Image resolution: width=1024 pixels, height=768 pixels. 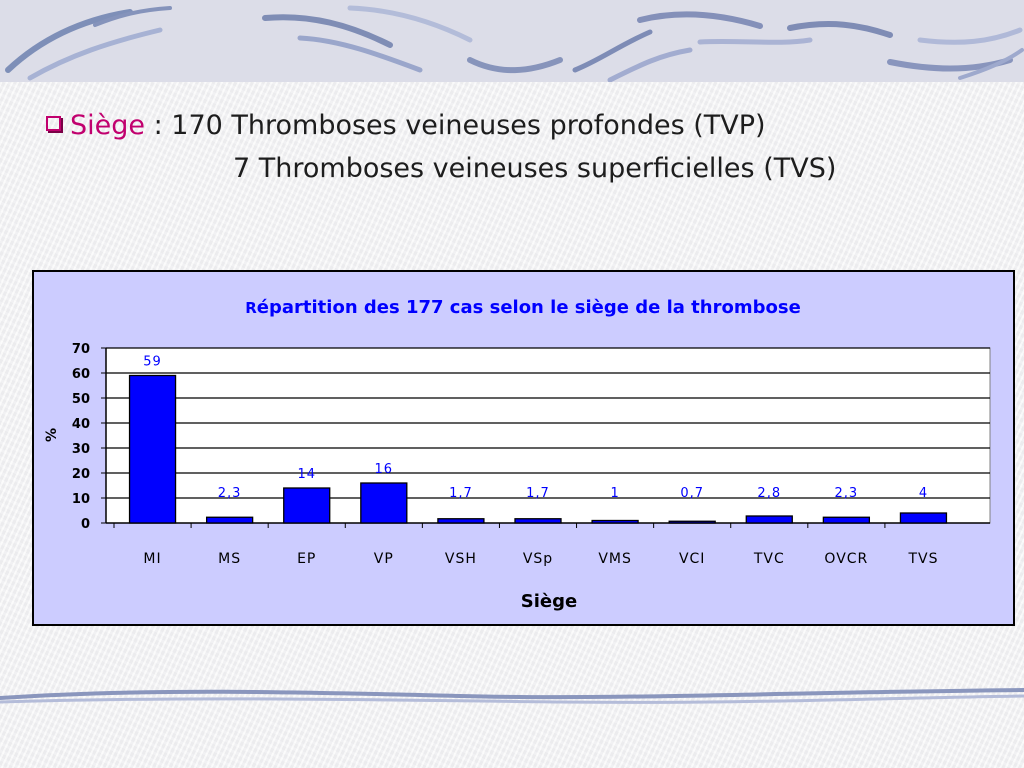 What do you see at coordinates (468, 125) in the screenshot?
I see `tvp-line: 170 Thromboses veineuses profondes (TVP)` at bounding box center [468, 125].